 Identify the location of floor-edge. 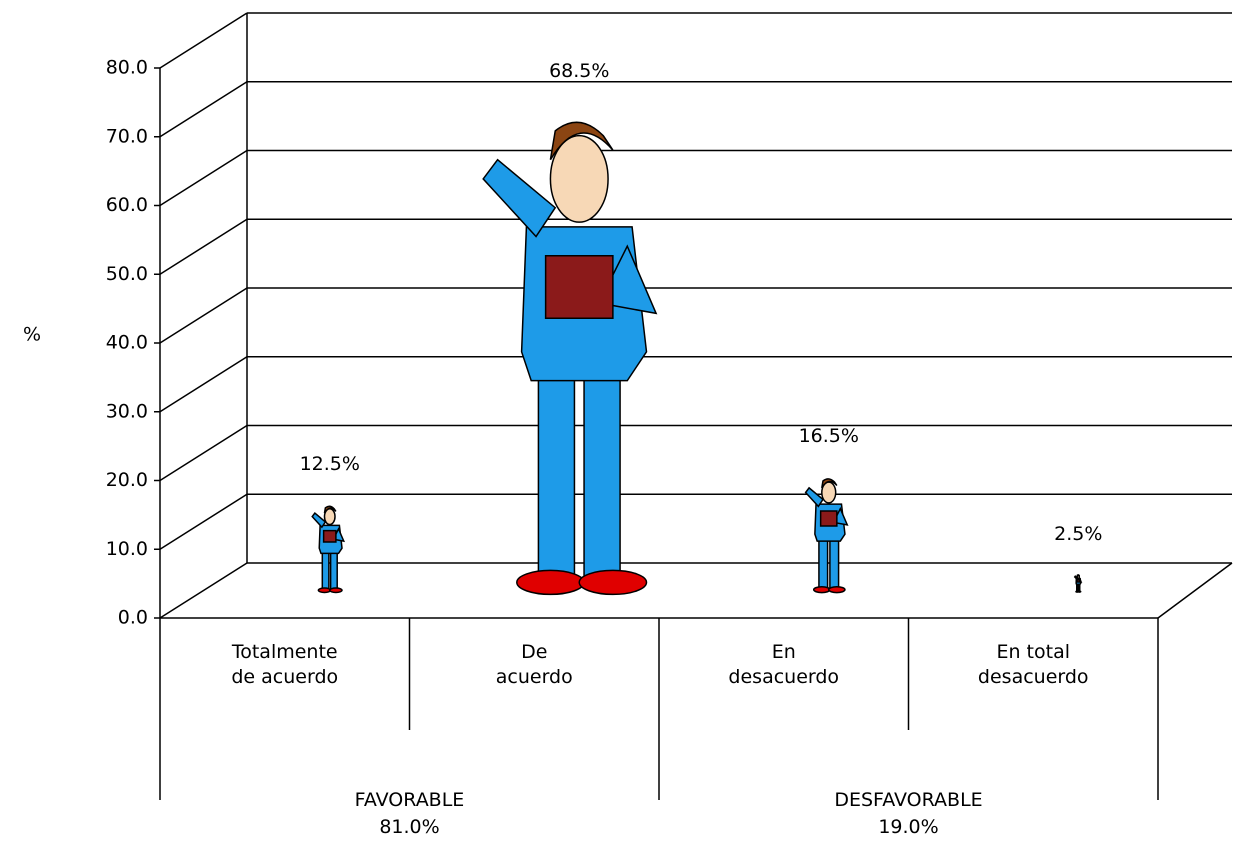
(1195, 590).